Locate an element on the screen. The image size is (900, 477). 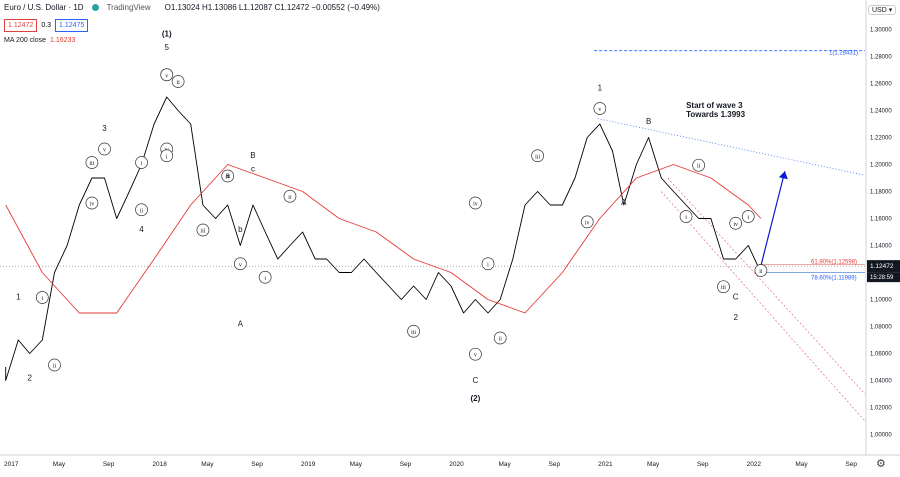
y-tick-label: 1.08000 is located at coordinates (881, 328).